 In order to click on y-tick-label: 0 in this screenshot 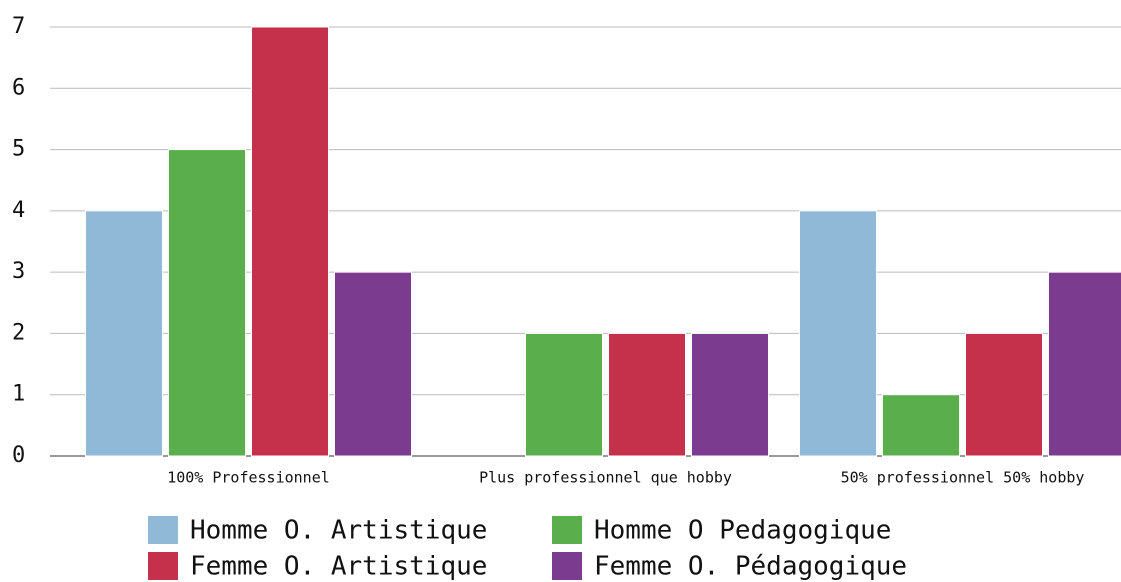, I will do `click(18, 455)`.